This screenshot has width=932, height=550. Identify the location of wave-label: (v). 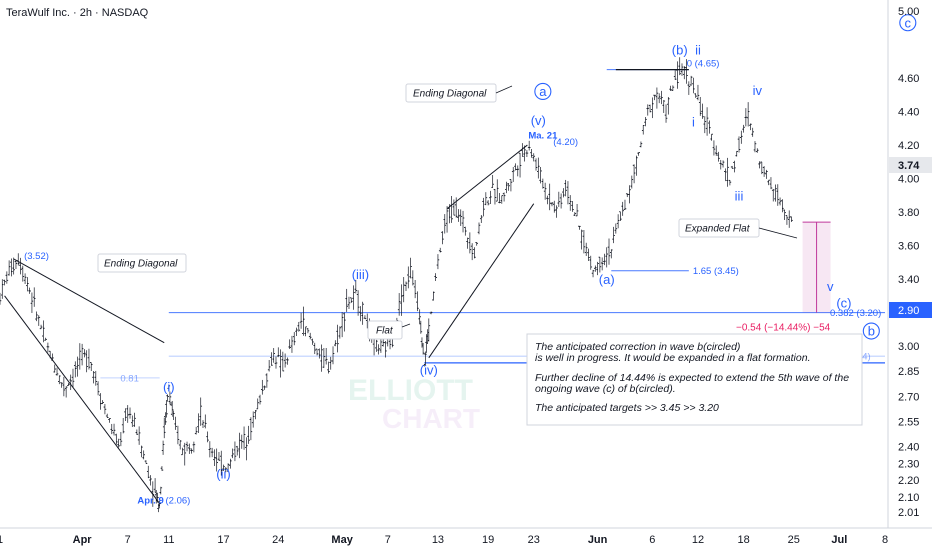
(538, 120).